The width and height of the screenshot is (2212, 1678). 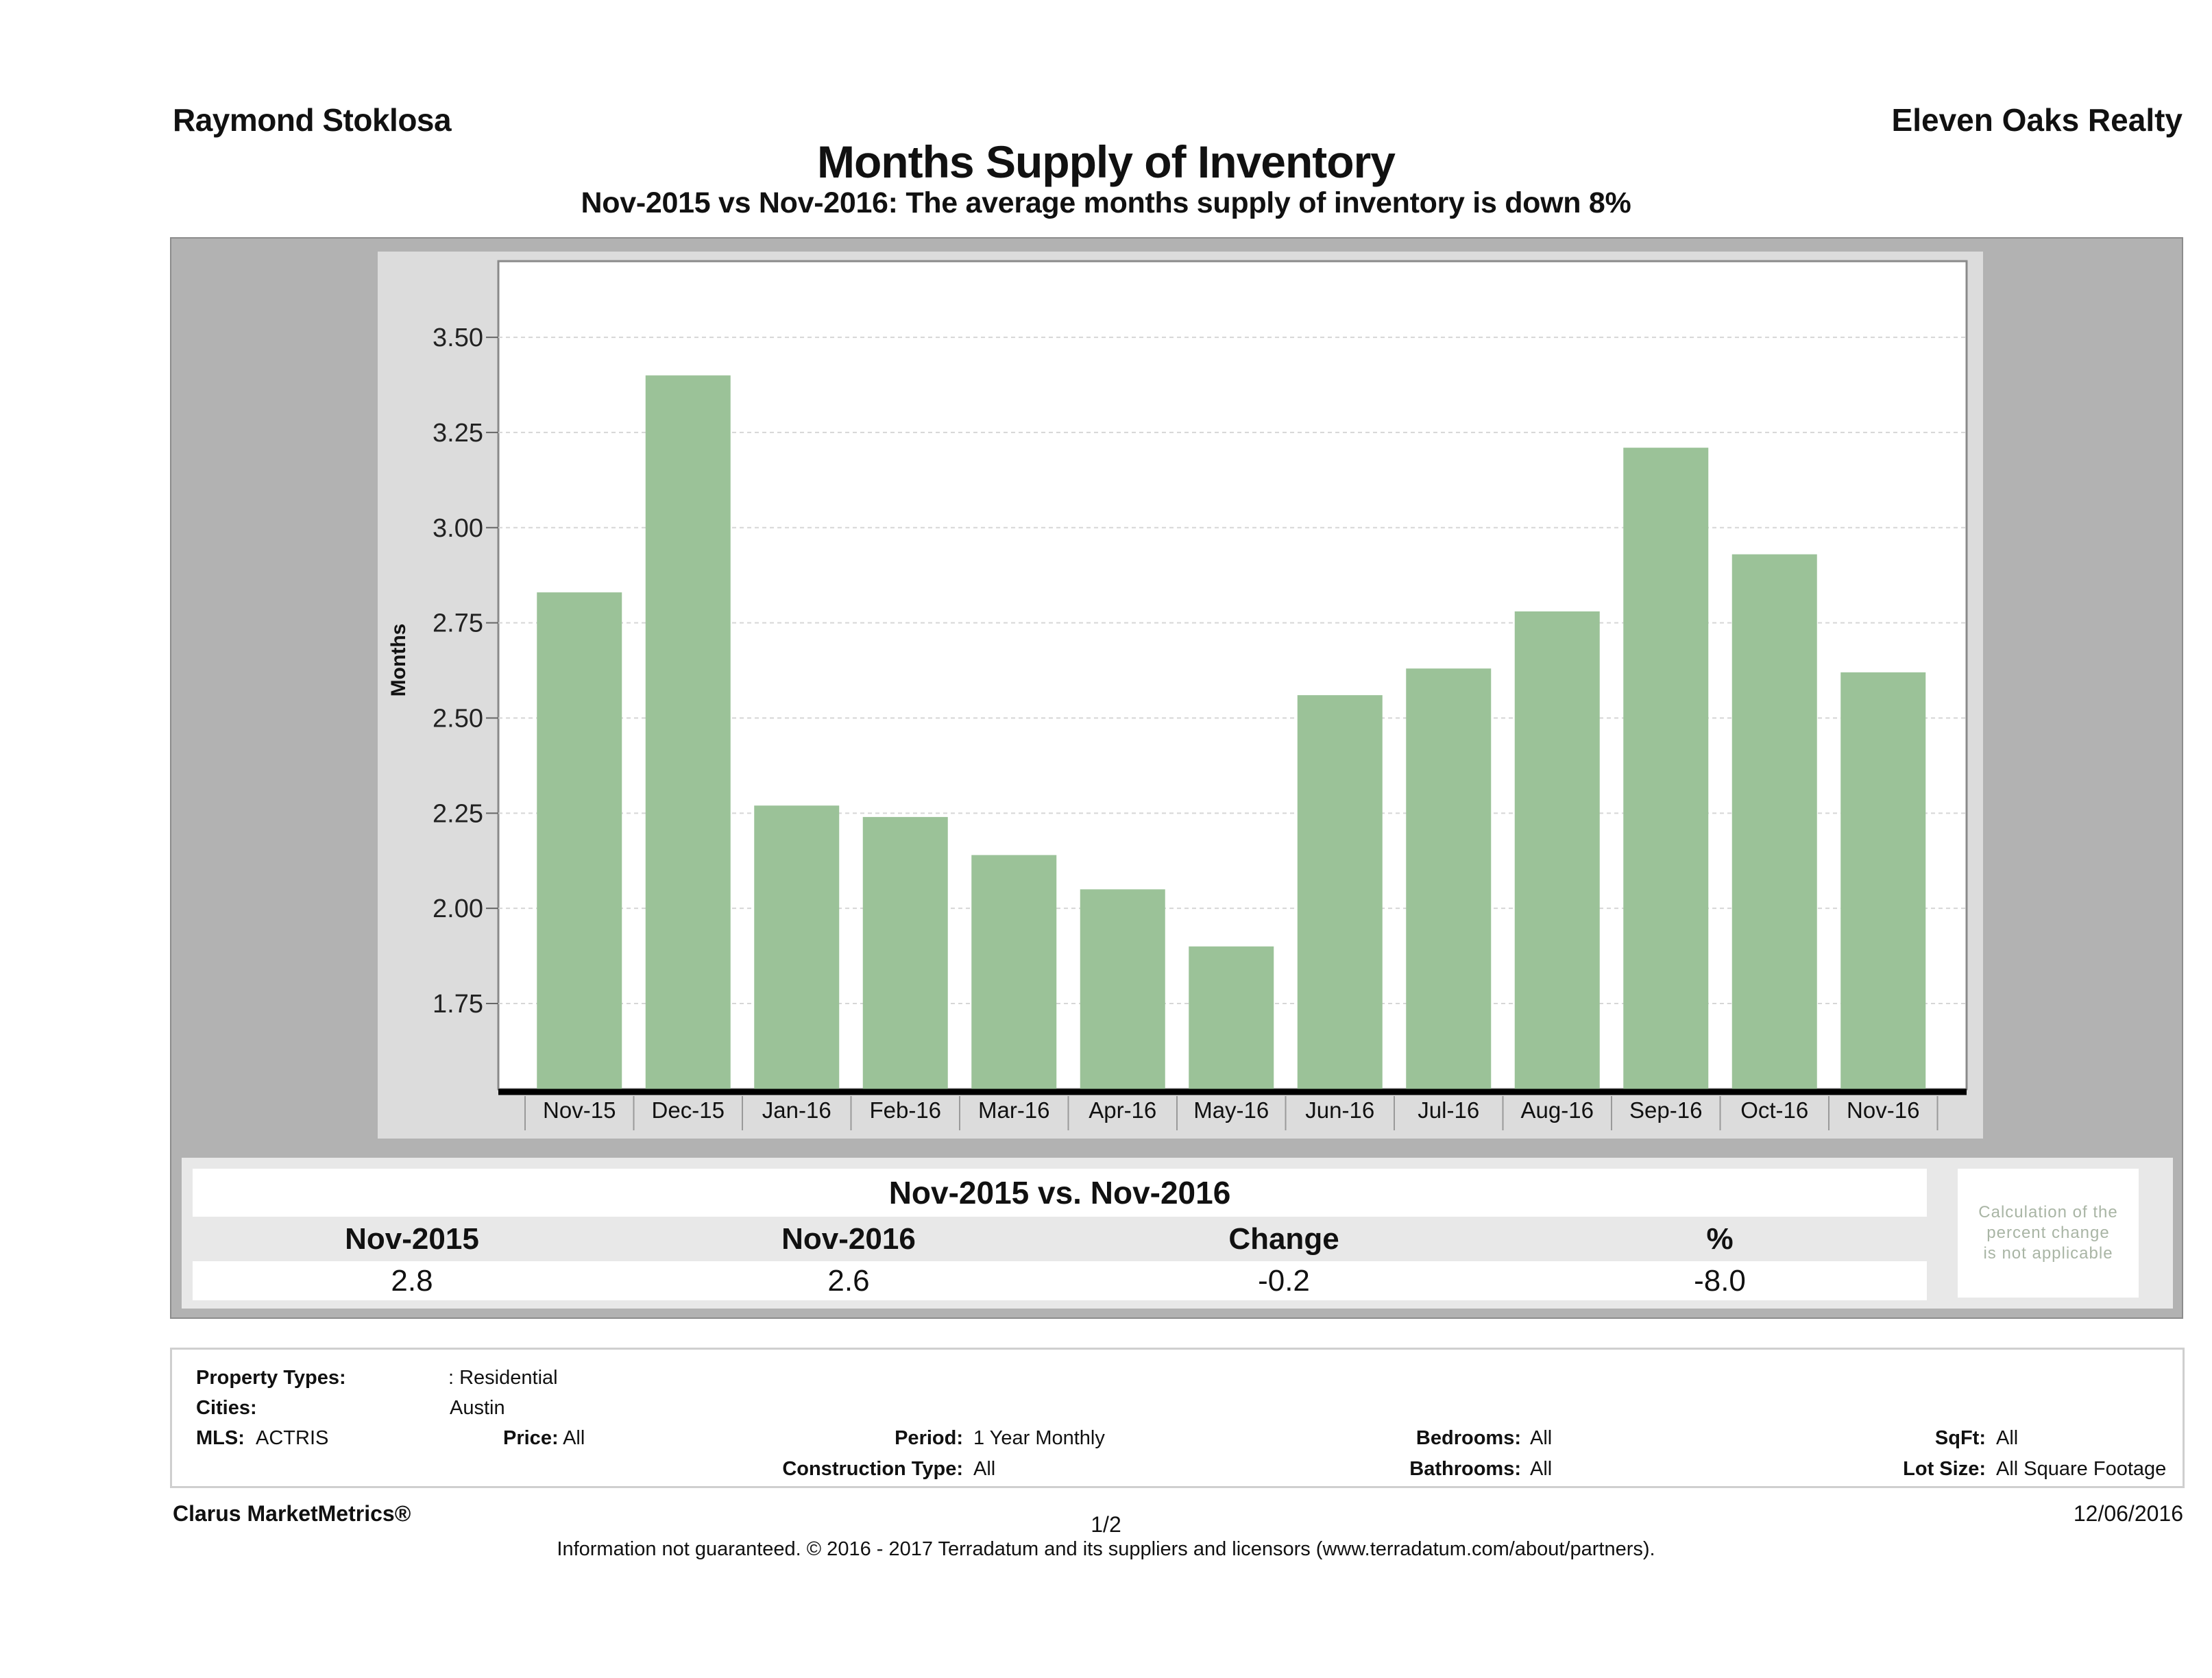 I want to click on x-tick-label: Jan-16, so click(x=797, y=1110).